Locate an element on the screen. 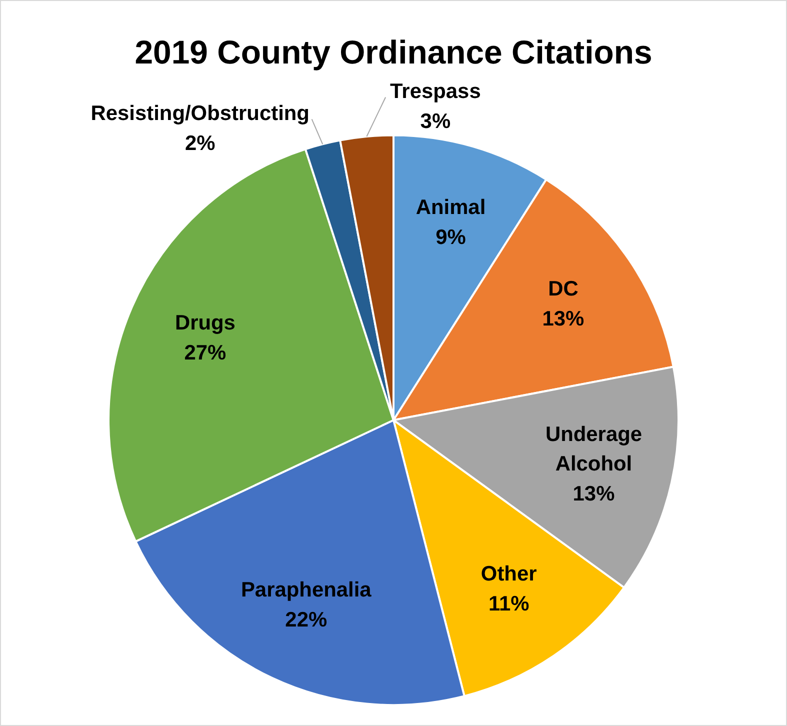 The height and width of the screenshot is (726, 787). slice-label: DC is located at coordinates (563, 289).